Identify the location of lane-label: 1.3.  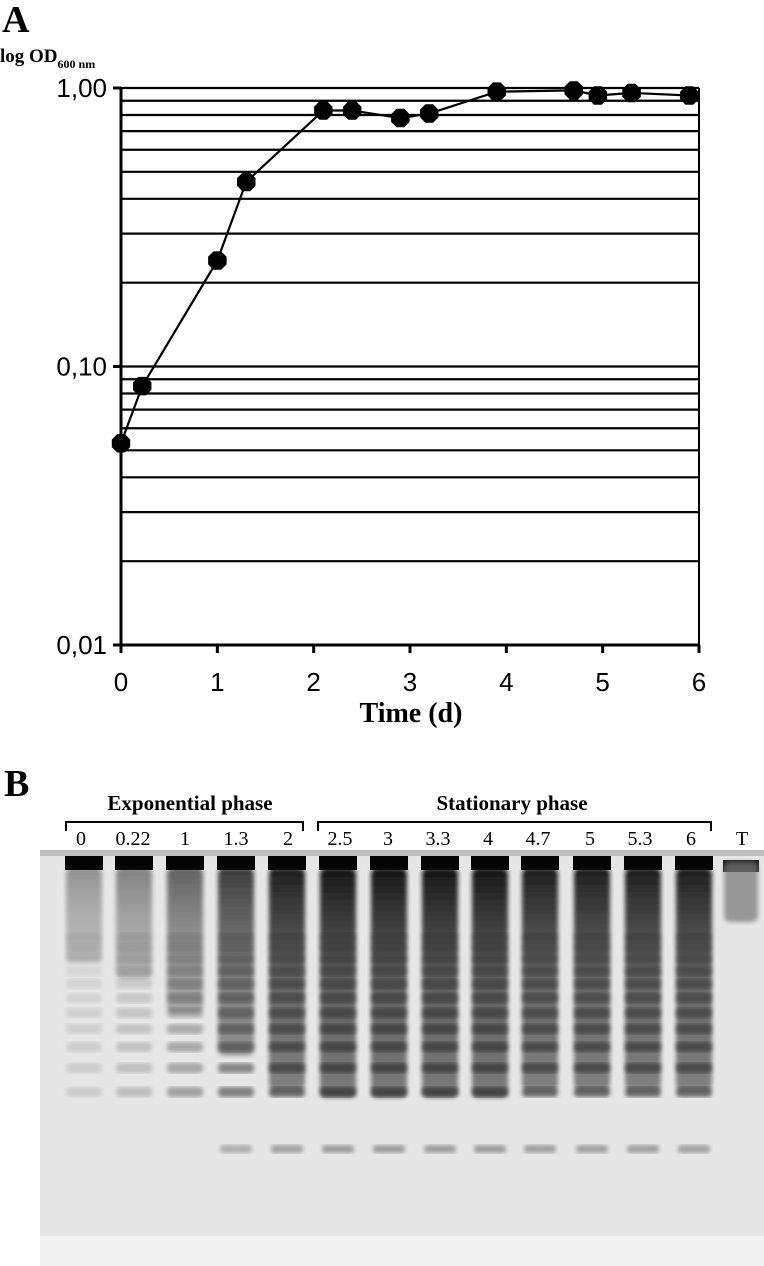
(236, 839).